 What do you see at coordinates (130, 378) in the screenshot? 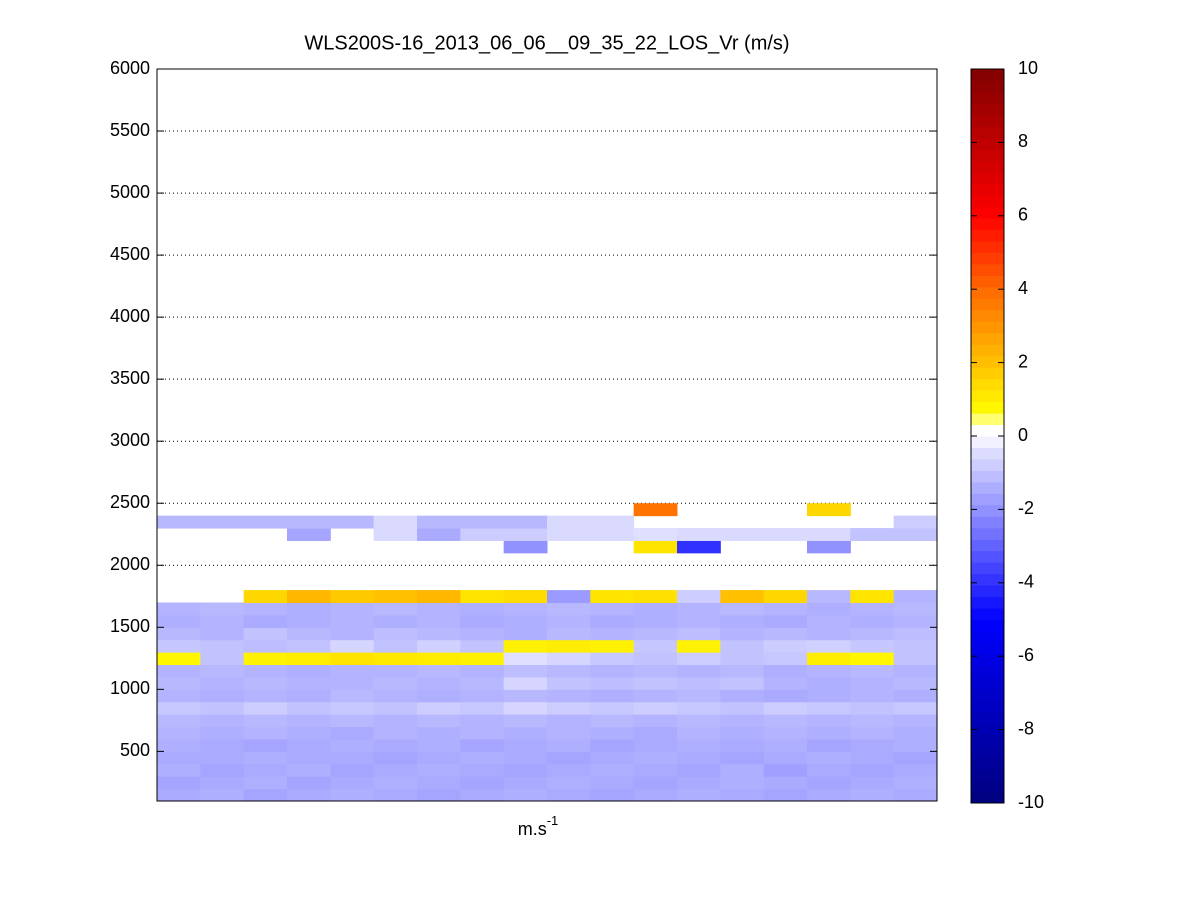
I see `y-tick-label: 3500` at bounding box center [130, 378].